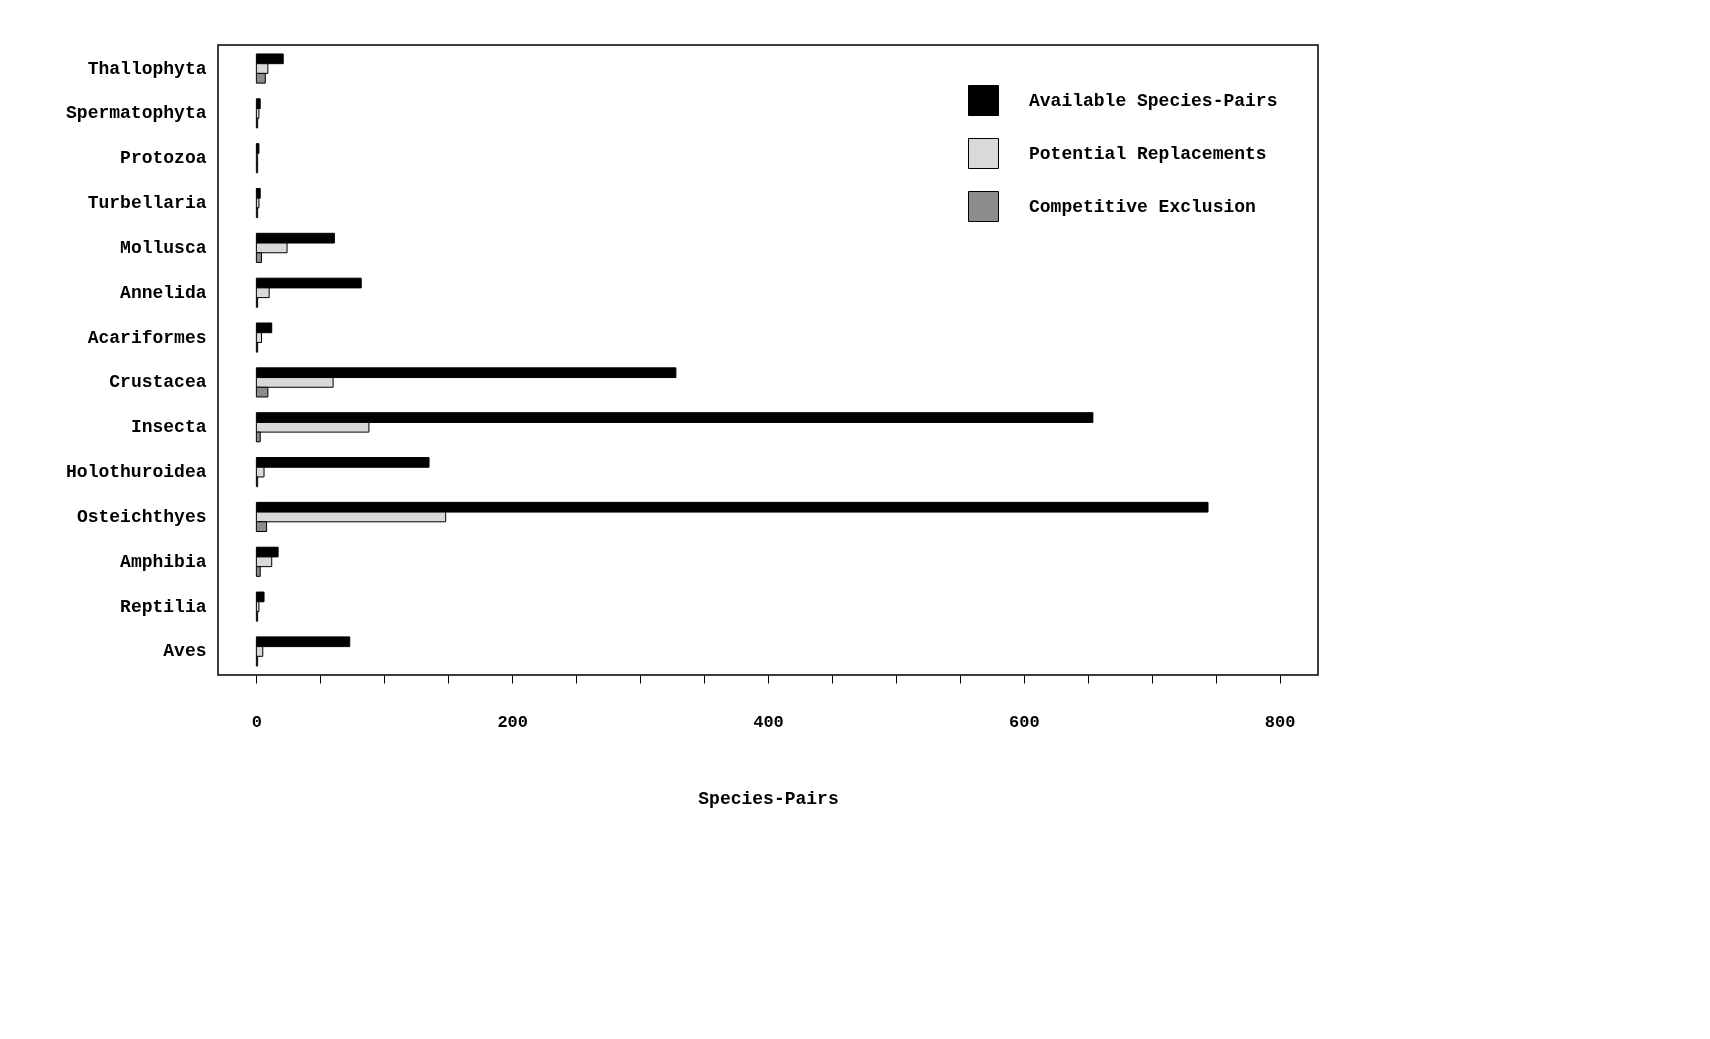  I want to click on y-tick-label: Holothuroidea, so click(136, 472).